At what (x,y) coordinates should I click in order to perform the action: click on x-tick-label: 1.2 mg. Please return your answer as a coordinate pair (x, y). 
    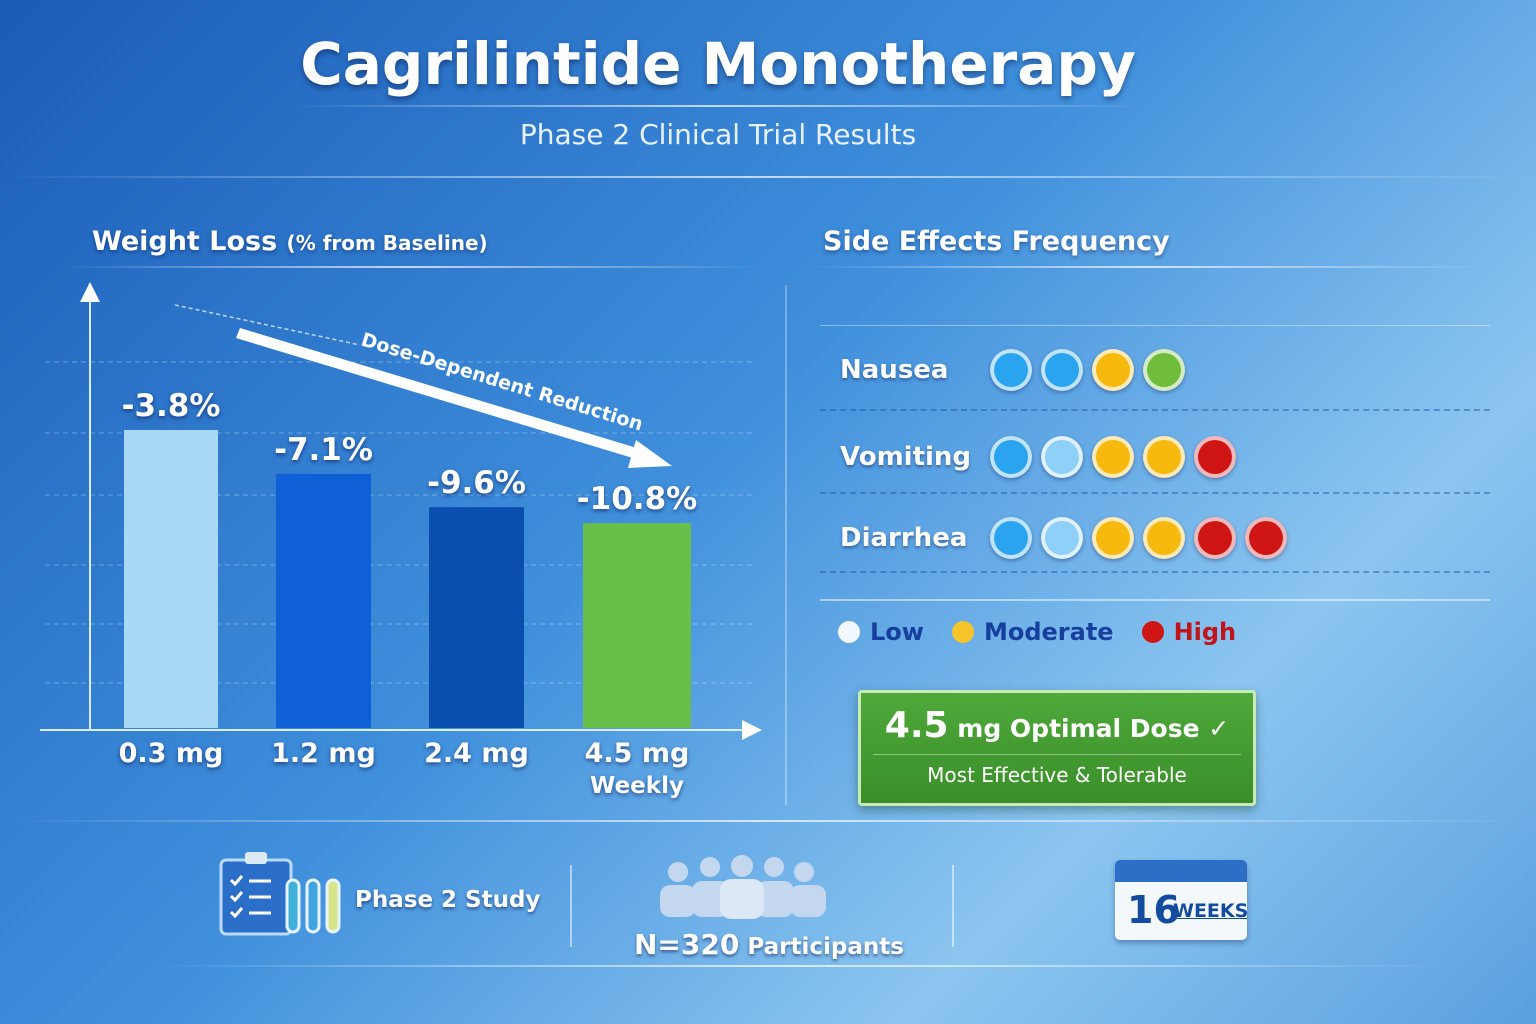
    Looking at the image, I should click on (324, 754).